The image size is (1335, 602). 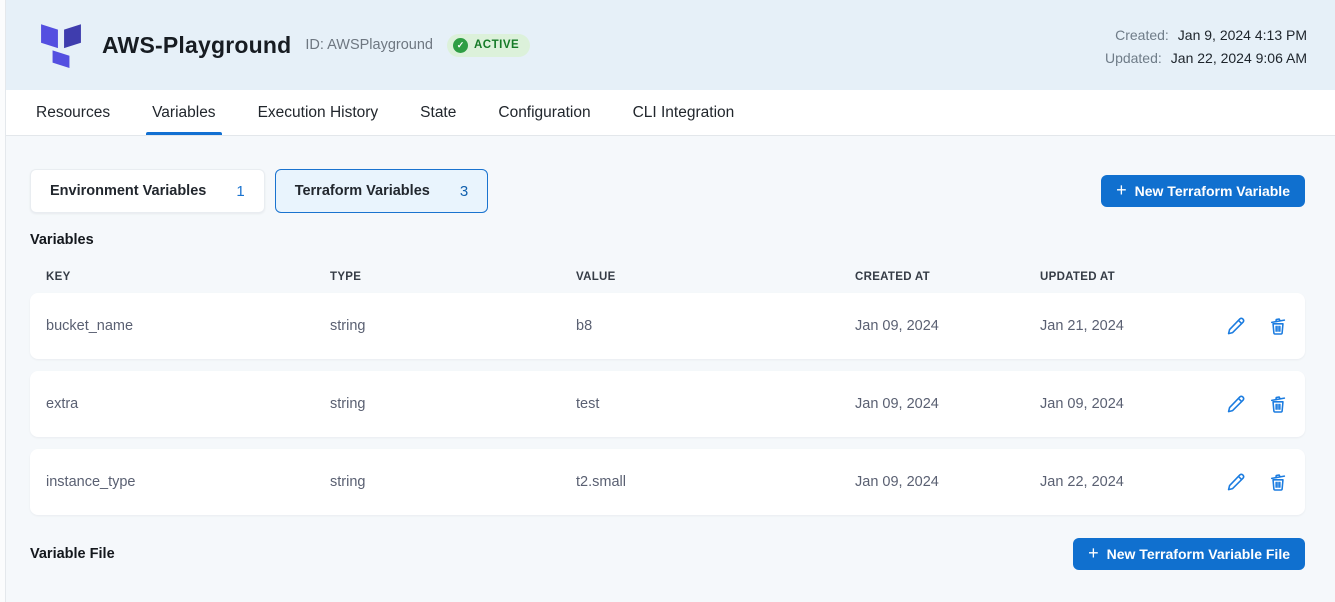 What do you see at coordinates (1198, 554) in the screenshot?
I see `button-label: New Terraform Variable File` at bounding box center [1198, 554].